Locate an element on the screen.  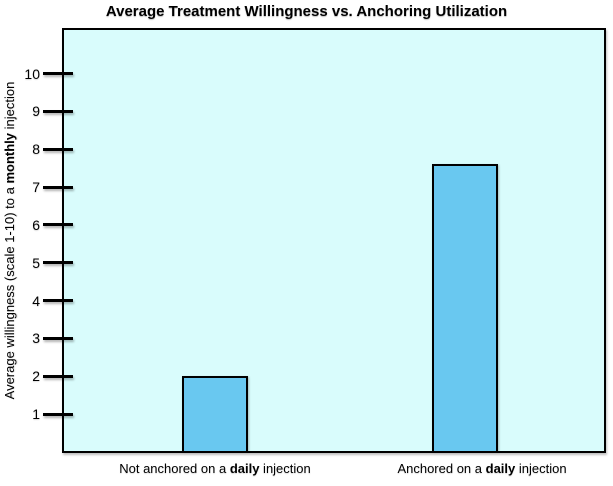
y-tick-label-9: 9 is located at coordinates (36, 111).